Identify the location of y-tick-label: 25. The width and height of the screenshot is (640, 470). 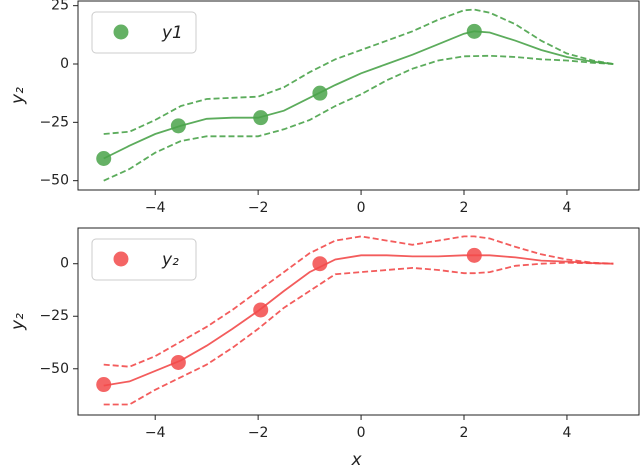
(60, 7).